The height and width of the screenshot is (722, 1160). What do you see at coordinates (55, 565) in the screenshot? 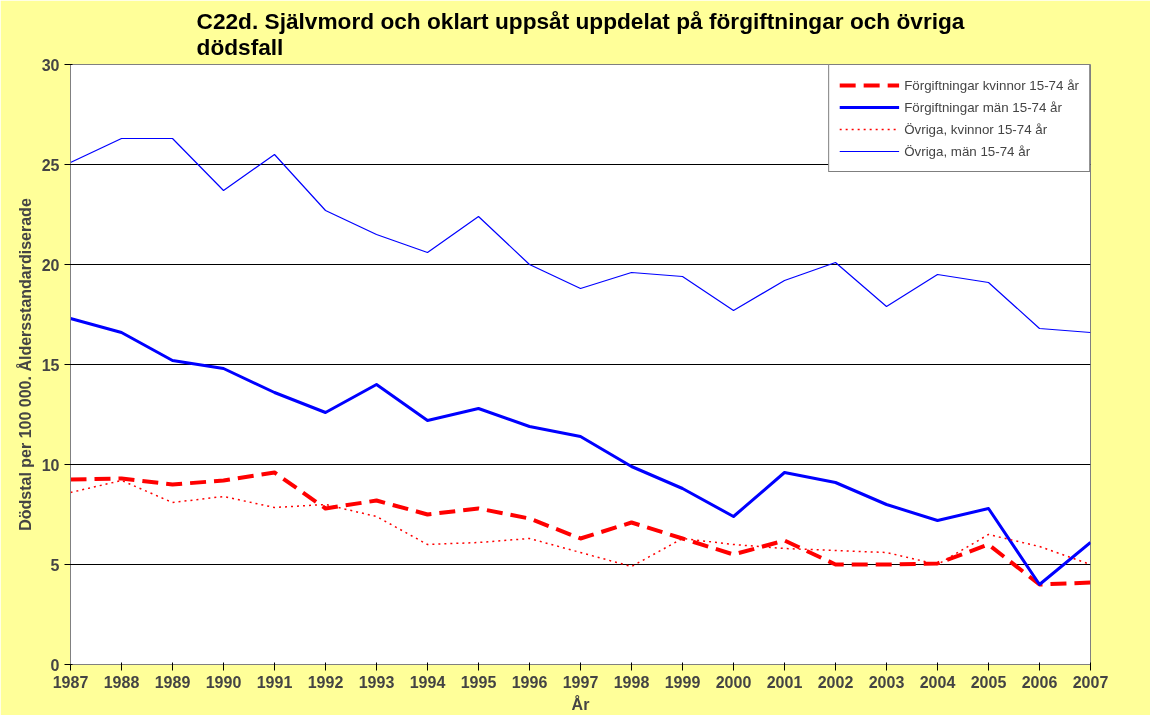
I see `y-tick-label: 5` at bounding box center [55, 565].